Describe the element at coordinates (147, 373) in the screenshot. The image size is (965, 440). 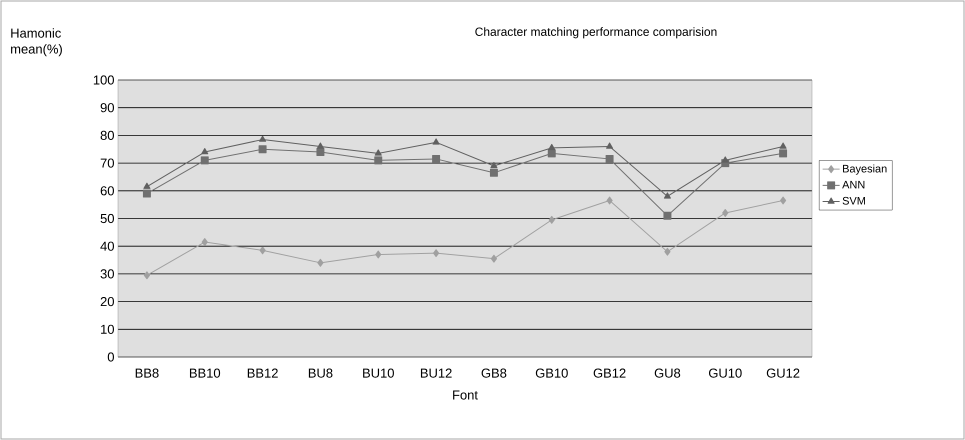
I see `x-tick-label: BB8` at that location.